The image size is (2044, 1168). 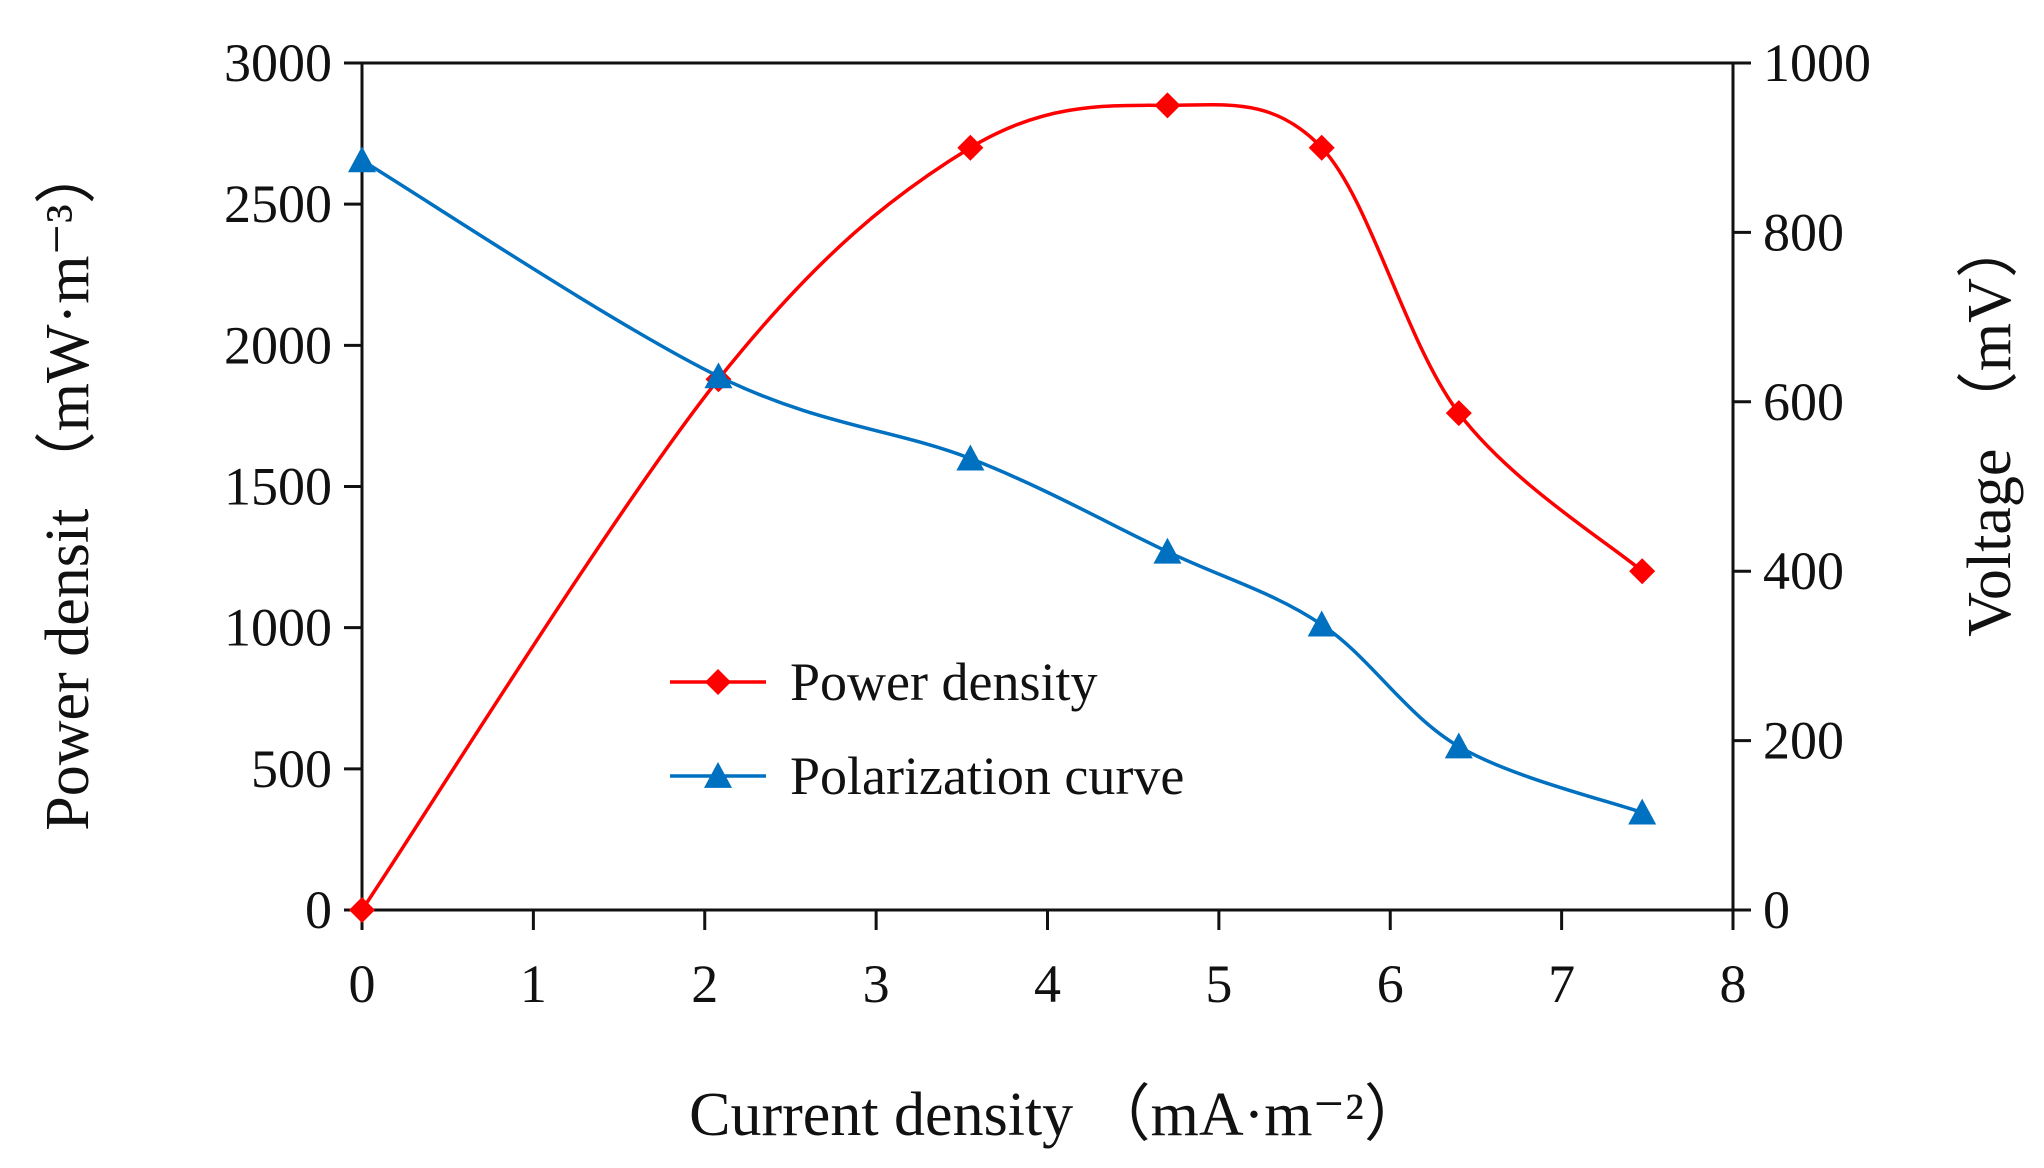 What do you see at coordinates (1047, 984) in the screenshot?
I see `x-tick-label: 4` at bounding box center [1047, 984].